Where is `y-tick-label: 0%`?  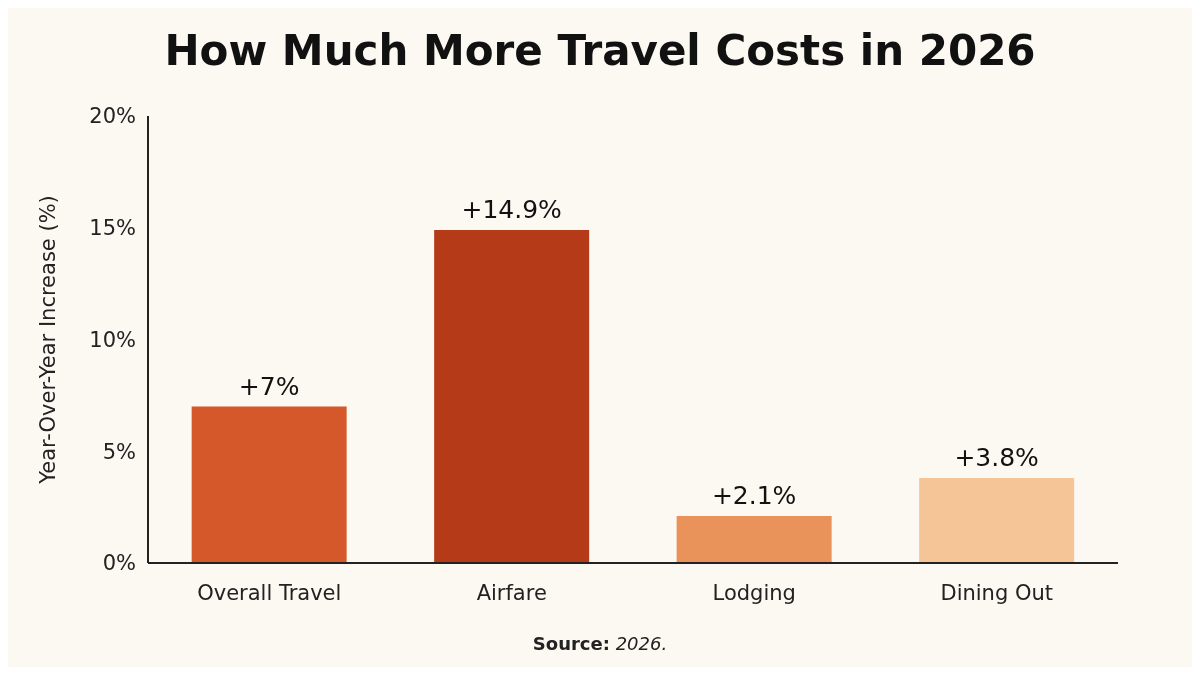 y-tick-label: 0% is located at coordinates (119, 563).